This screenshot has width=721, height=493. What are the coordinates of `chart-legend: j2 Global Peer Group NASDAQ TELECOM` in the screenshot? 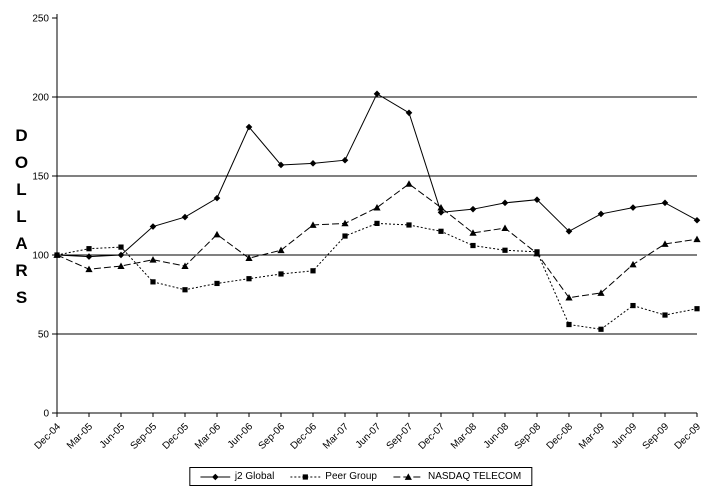 It's located at (360, 476).